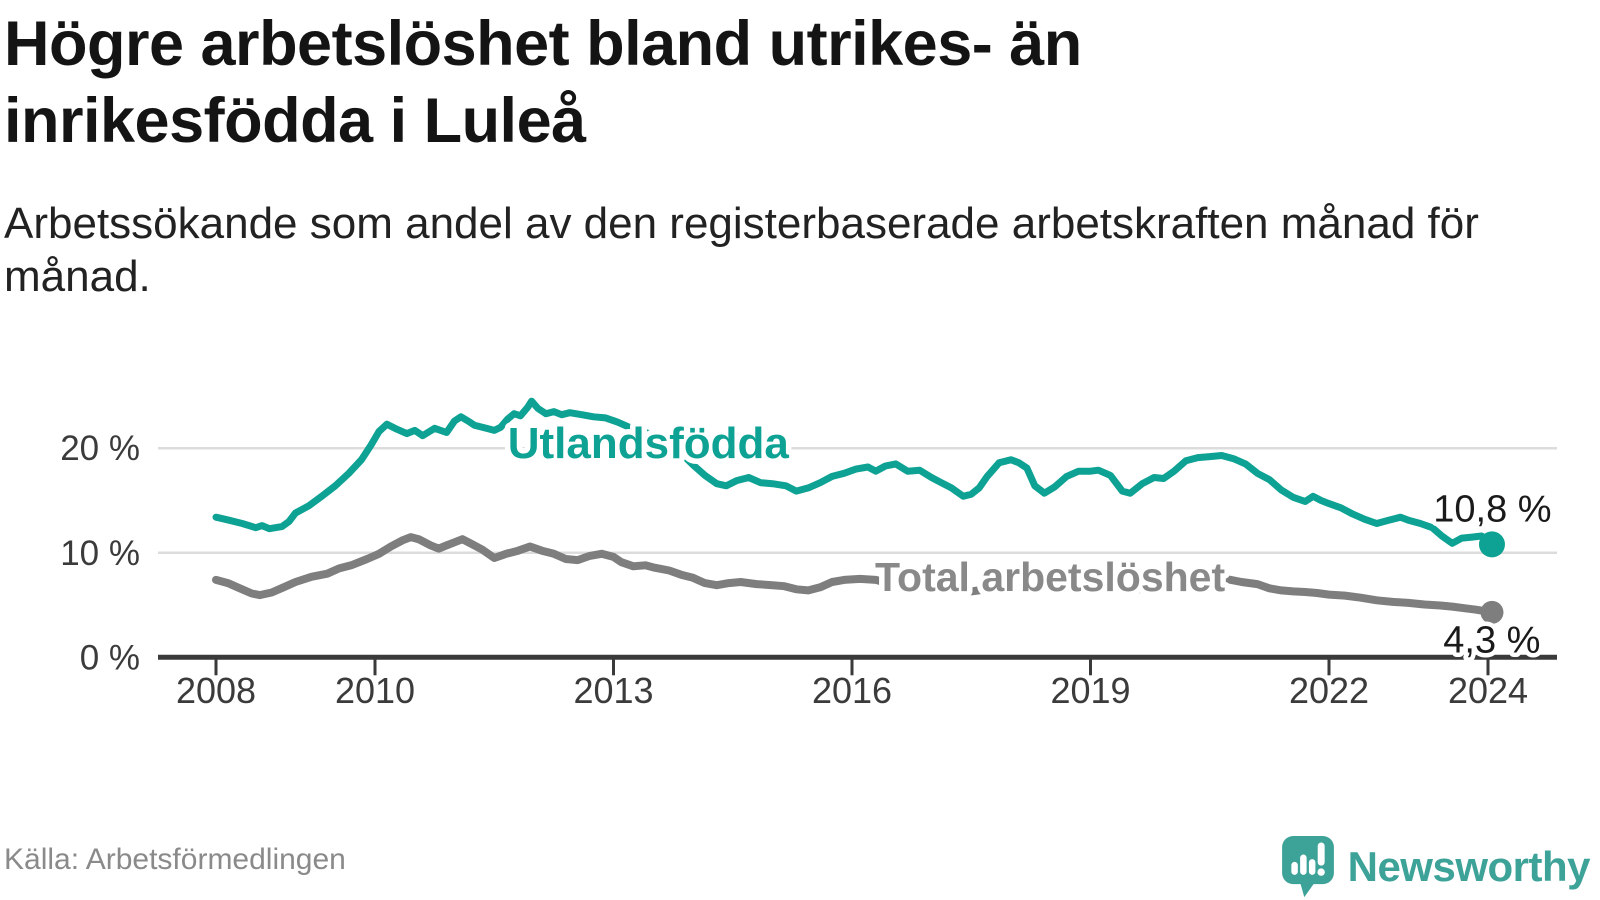 The image size is (1600, 900). Describe the element at coordinates (100, 448) in the screenshot. I see `y-tick-label: 20 %` at that location.